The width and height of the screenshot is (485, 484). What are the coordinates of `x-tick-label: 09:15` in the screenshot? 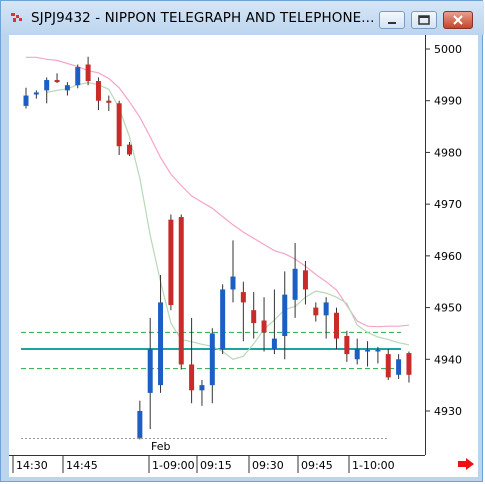 It's located at (216, 465).